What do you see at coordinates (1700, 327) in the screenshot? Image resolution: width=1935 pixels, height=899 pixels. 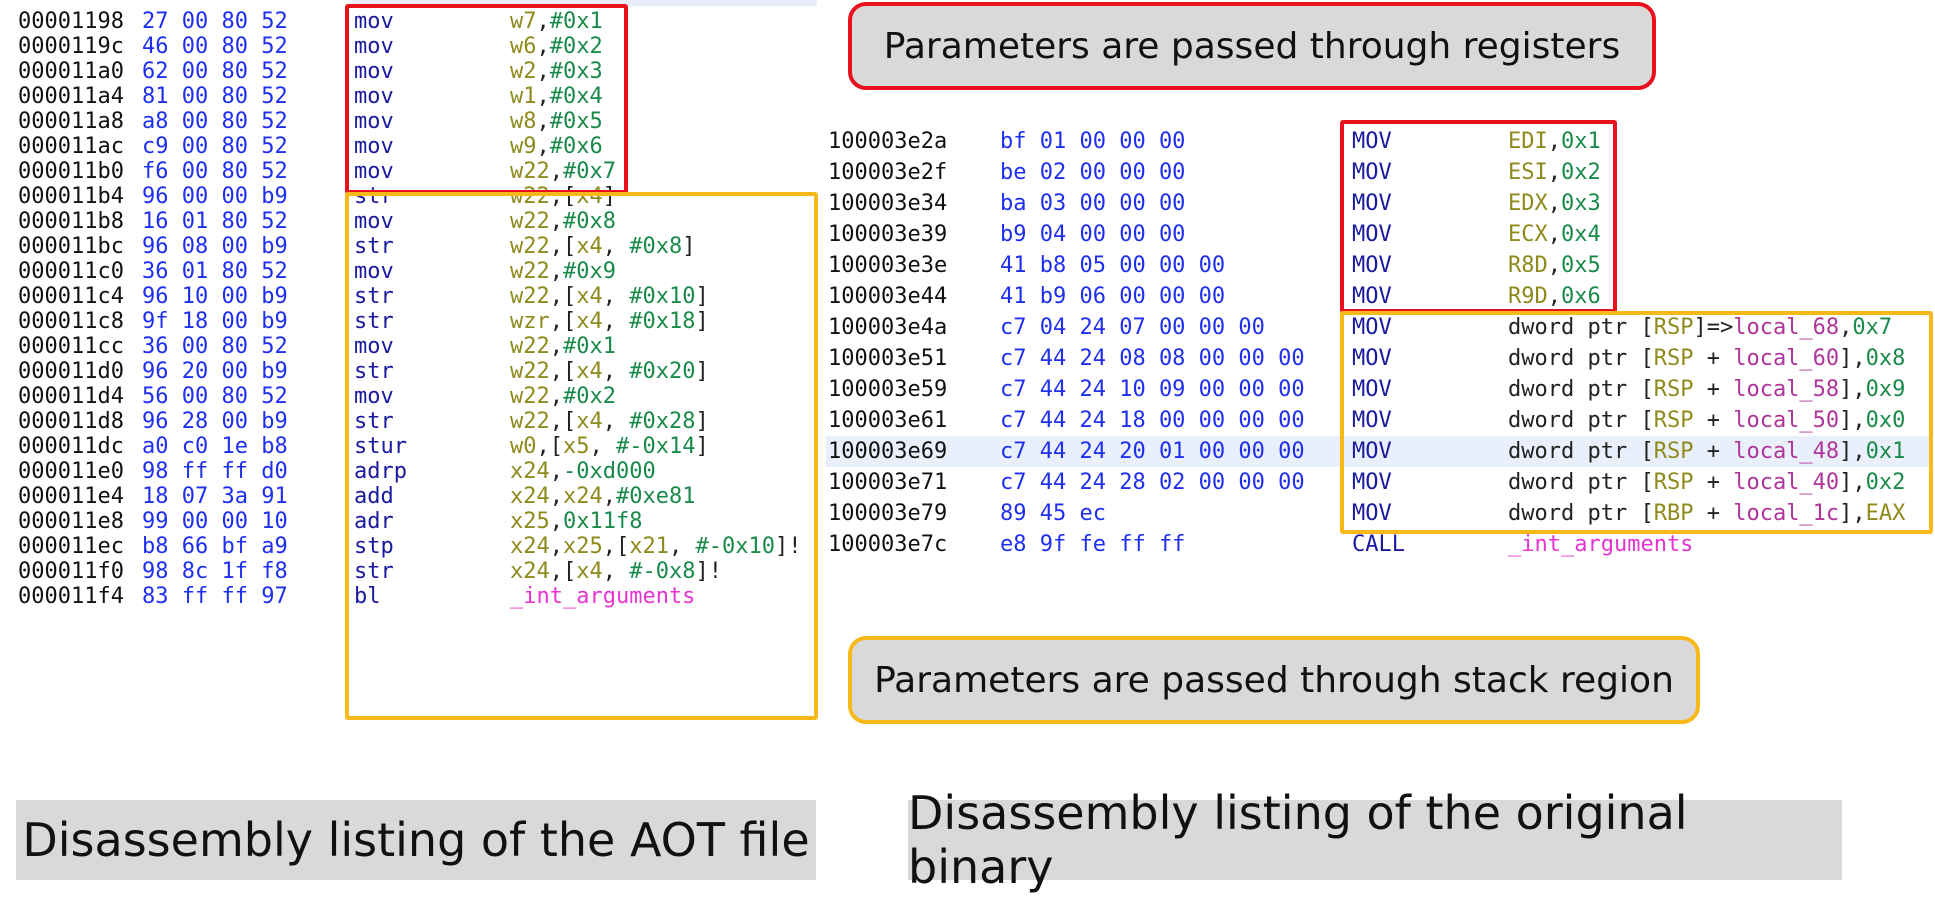 I see `operands: dword ptr [RSP]=>local_68,0x7` at bounding box center [1700, 327].